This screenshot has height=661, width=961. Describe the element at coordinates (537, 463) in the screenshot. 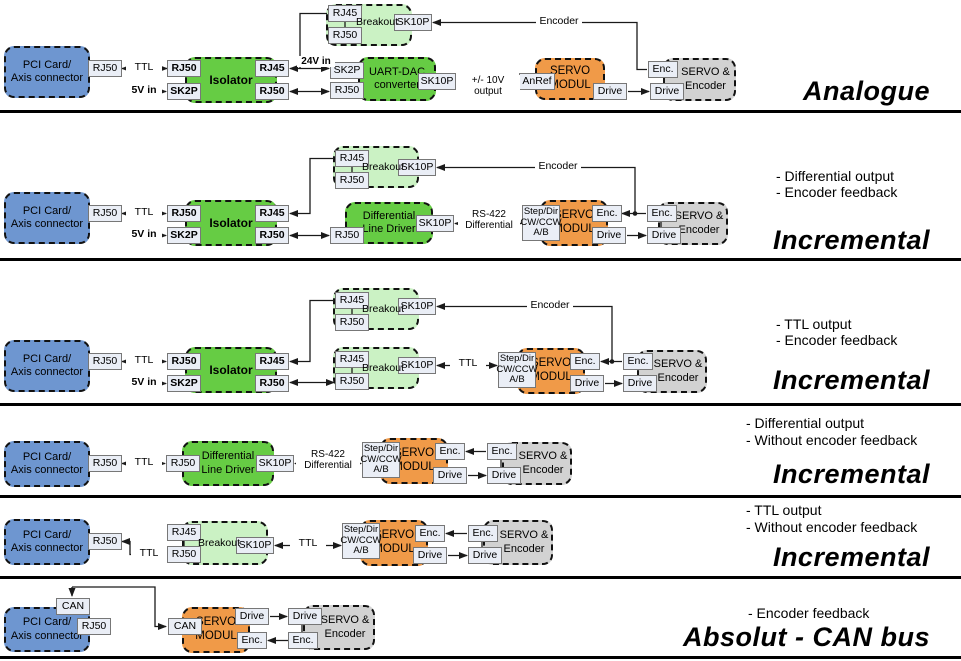

I see `servo-encoder-box: SERVO & Encoder` at that location.